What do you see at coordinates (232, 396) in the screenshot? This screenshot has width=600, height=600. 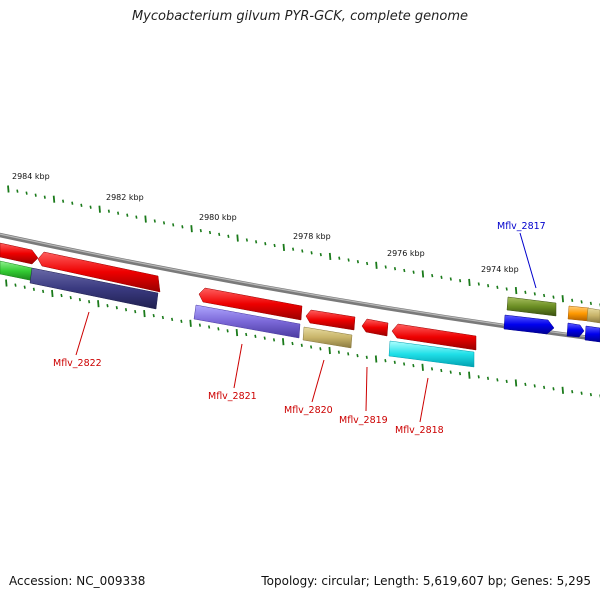 I see `gene-label-mflv-2821: Mflv_2821` at bounding box center [232, 396].